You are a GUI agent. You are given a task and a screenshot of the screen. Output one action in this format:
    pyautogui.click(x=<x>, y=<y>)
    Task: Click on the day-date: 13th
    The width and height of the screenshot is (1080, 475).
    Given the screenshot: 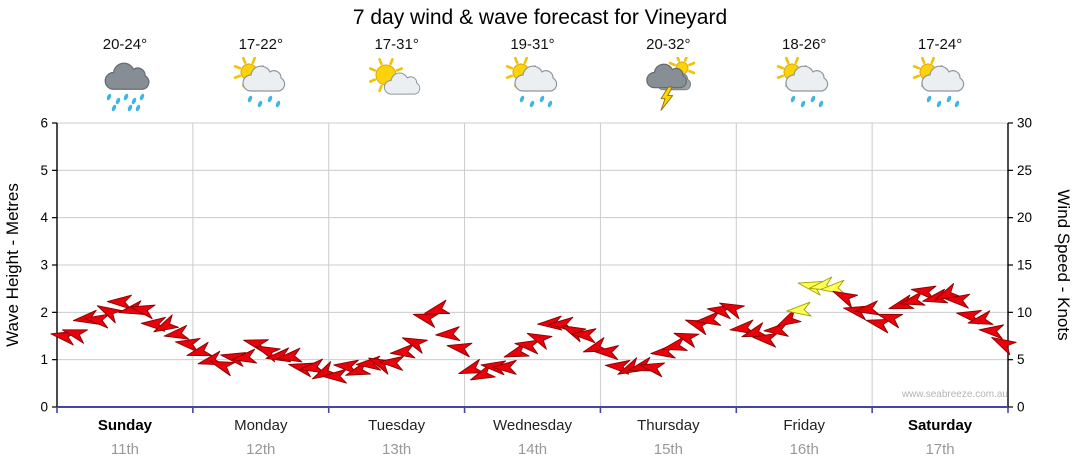 What is the action you would take?
    pyautogui.click(x=397, y=449)
    